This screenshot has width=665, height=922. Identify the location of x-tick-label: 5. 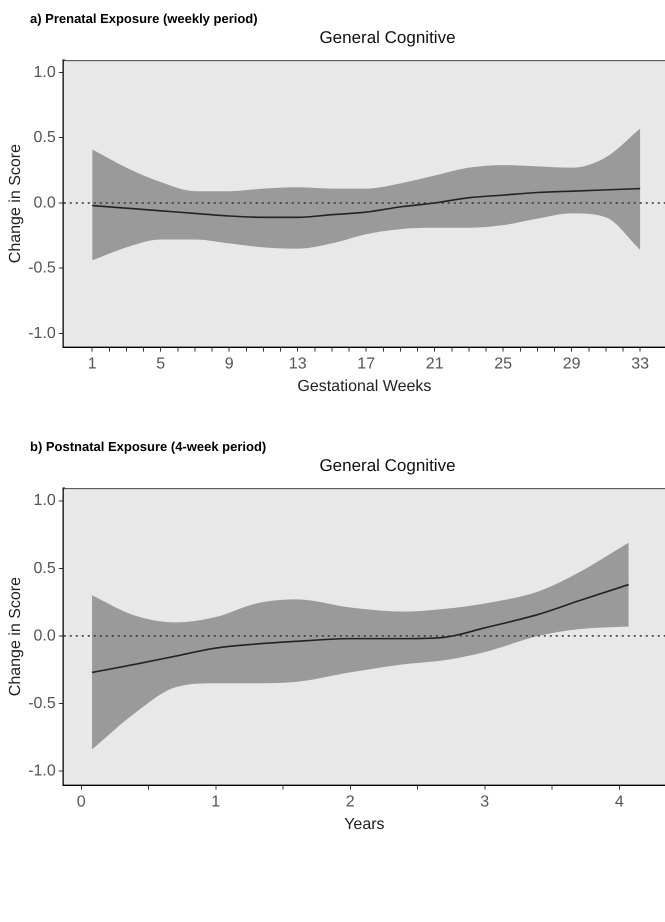
(161, 364).